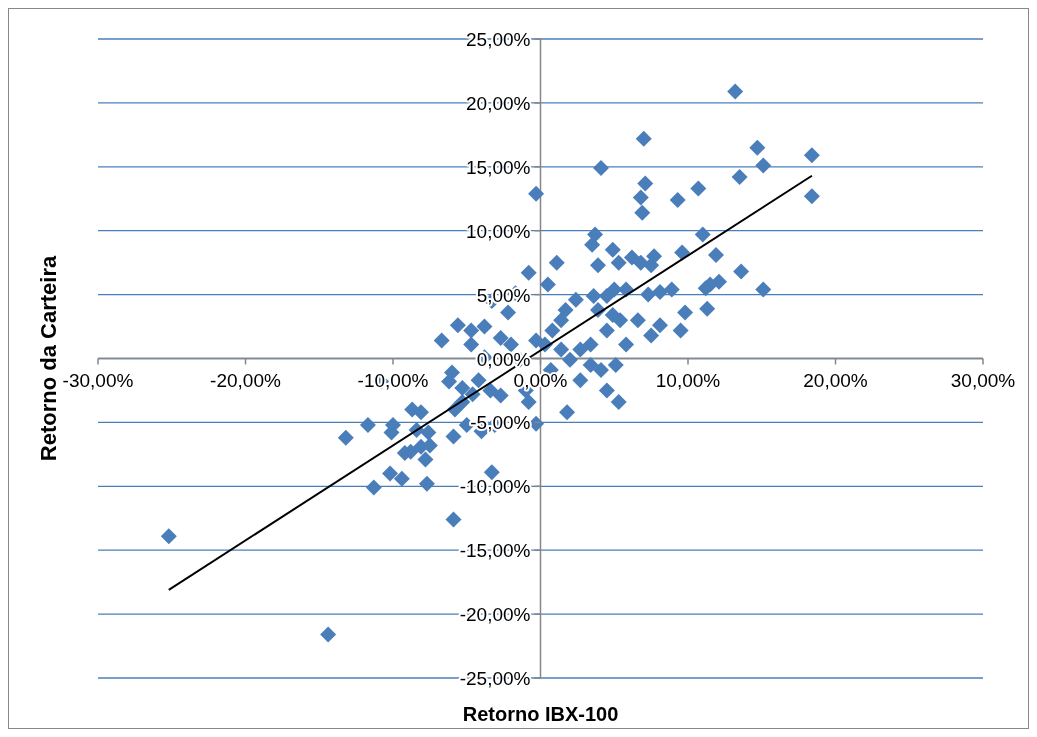 This screenshot has height=737, width=1037. Describe the element at coordinates (498, 103) in the screenshot. I see `y-tick-label: 20,00%` at that location.